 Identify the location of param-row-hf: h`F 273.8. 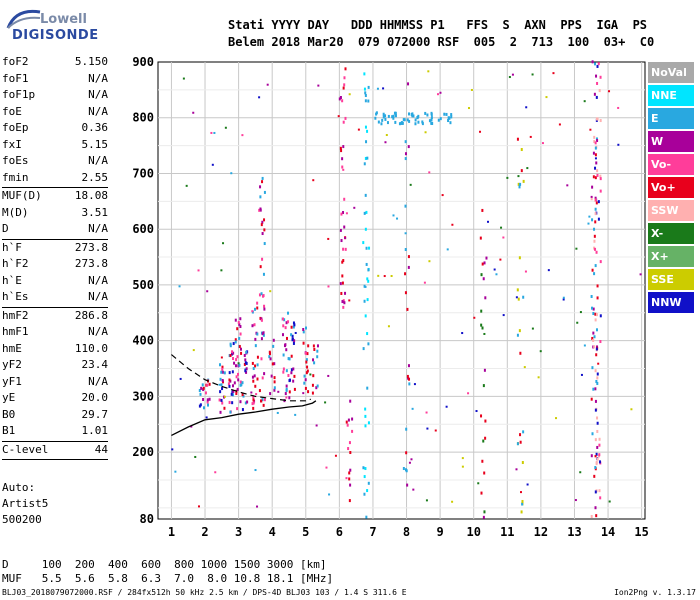
(55, 248).